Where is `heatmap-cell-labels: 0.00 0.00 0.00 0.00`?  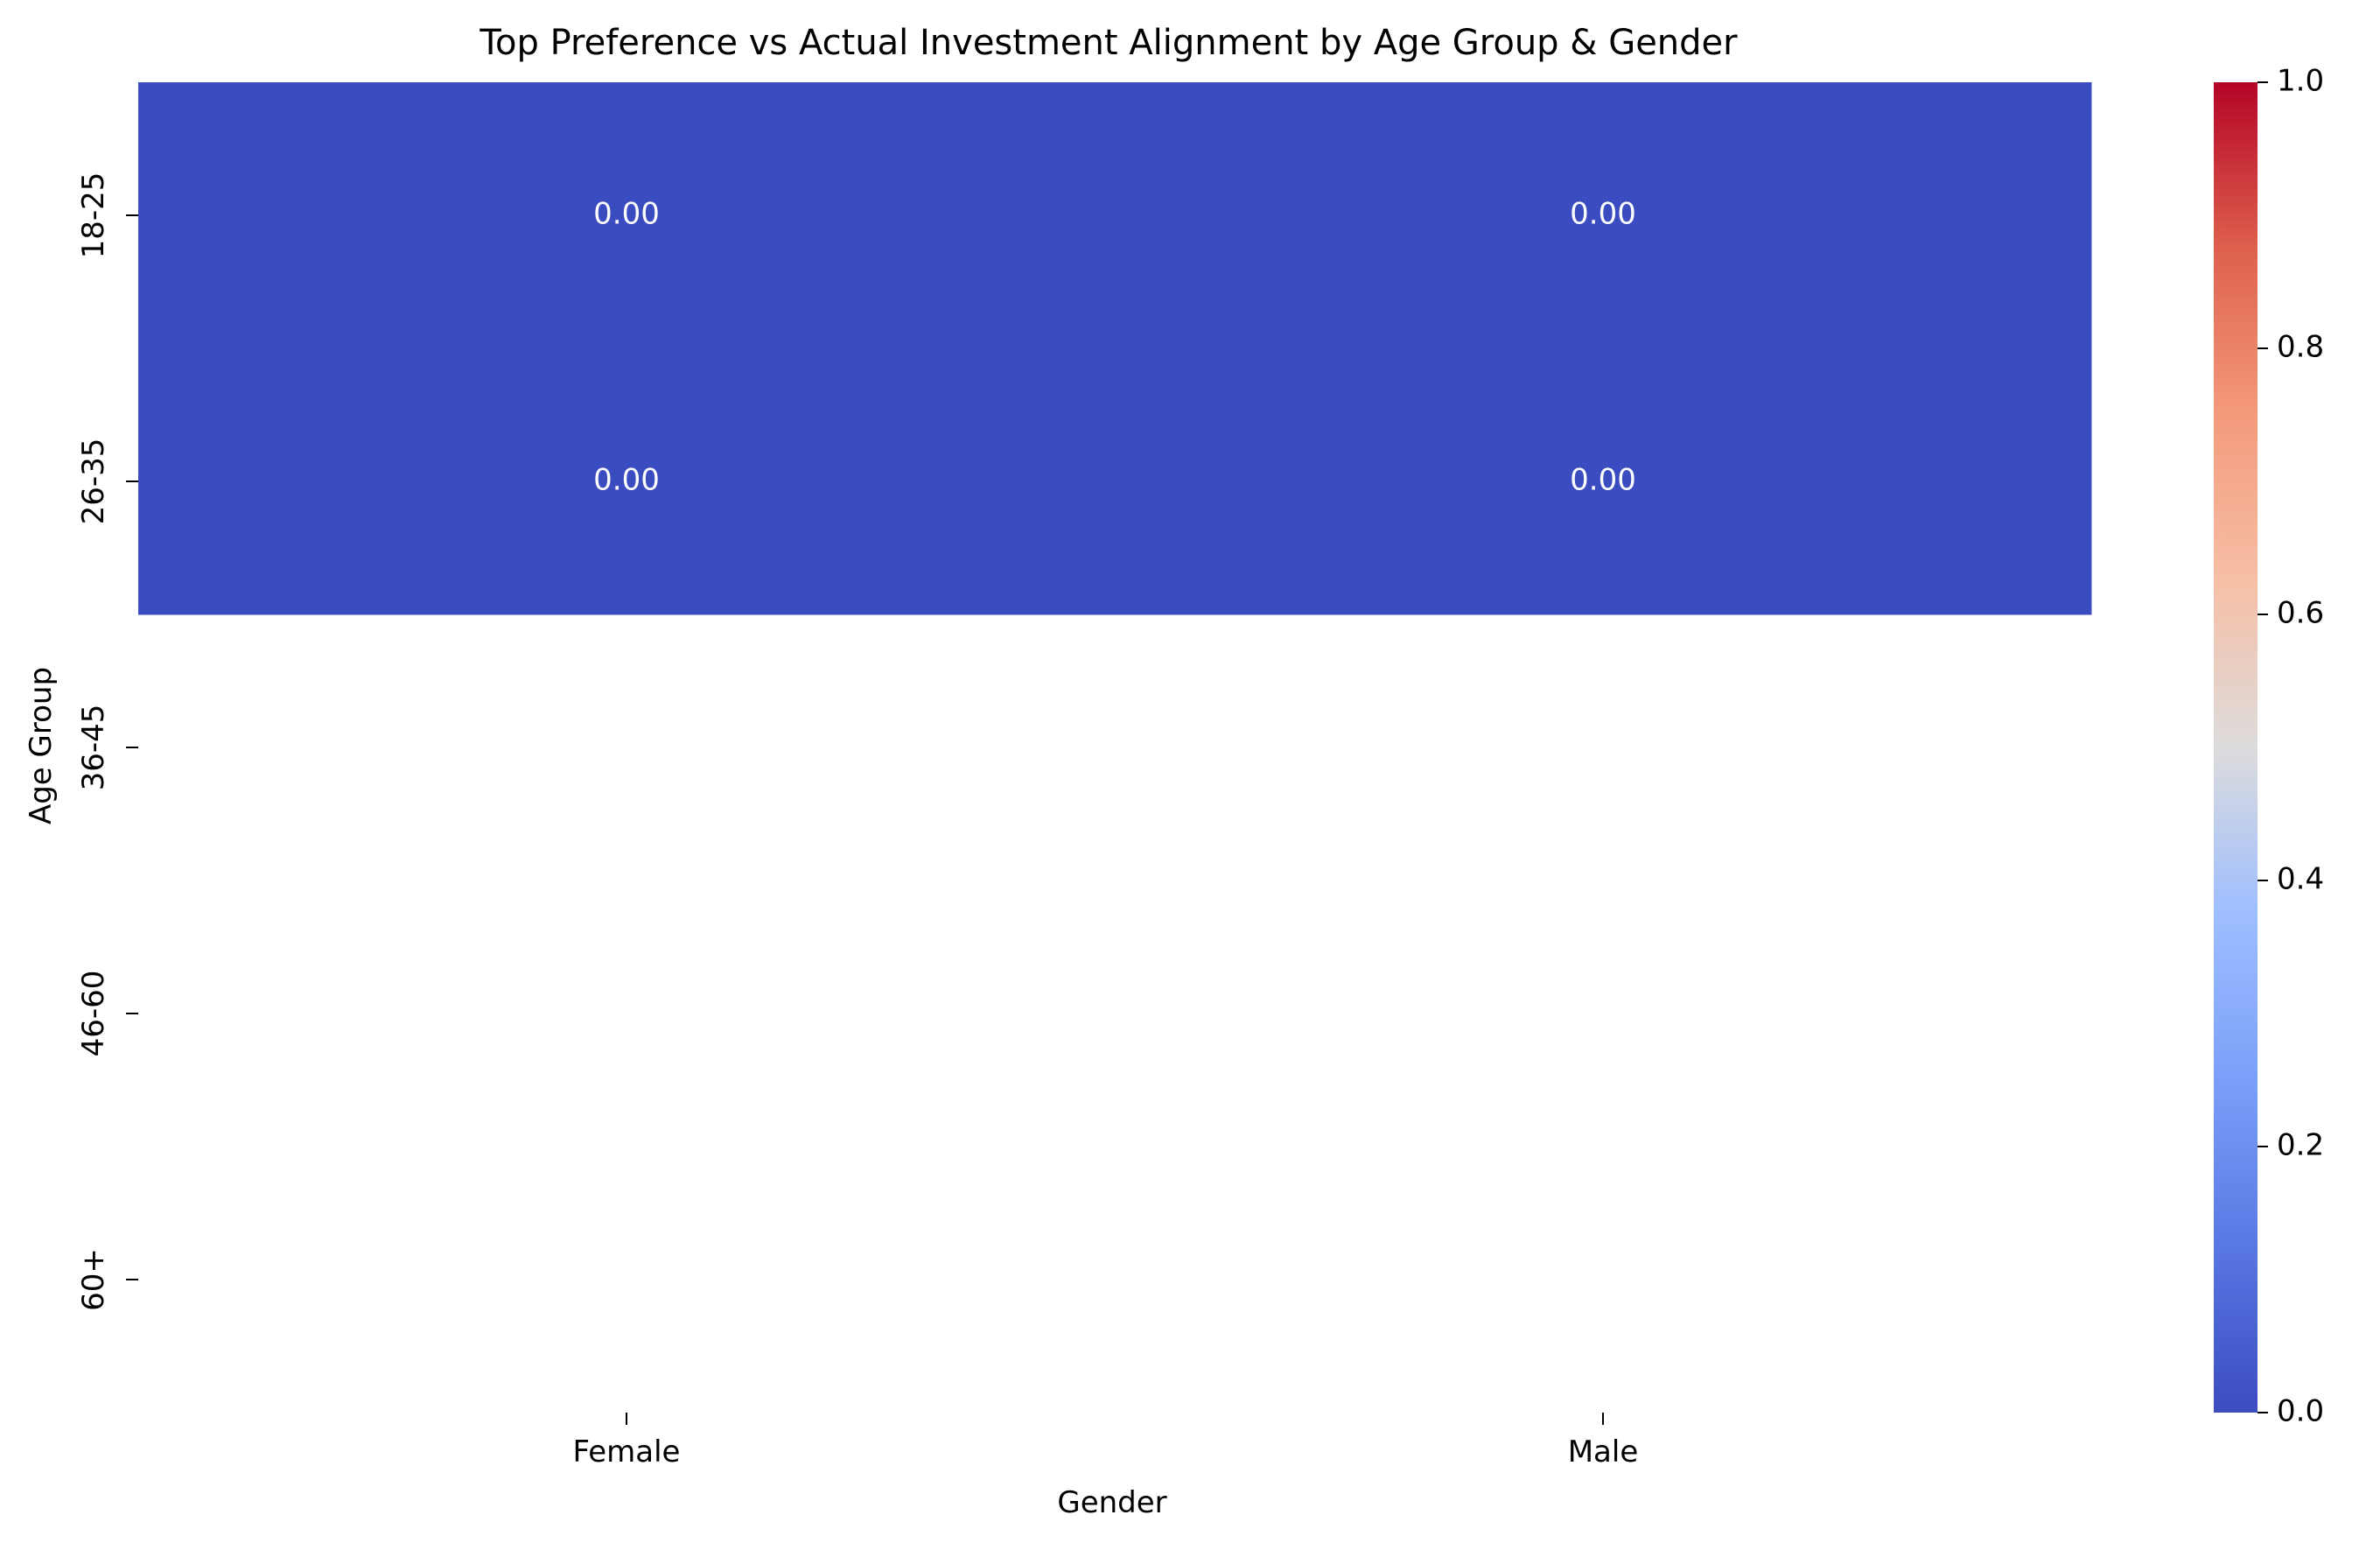
heatmap-cell-labels: 0.00 0.00 0.00 0.00 is located at coordinates (1114, 347).